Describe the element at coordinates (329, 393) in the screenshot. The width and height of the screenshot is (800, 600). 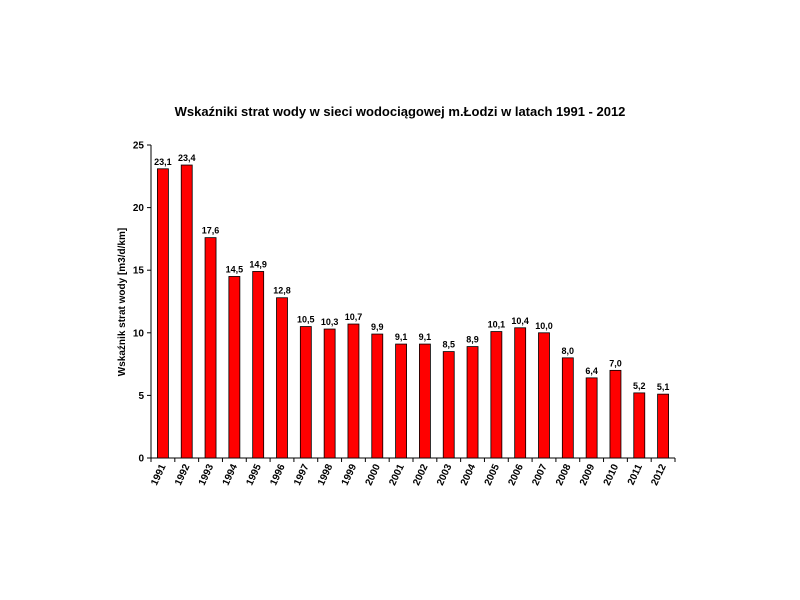
I see `bar-1998` at that location.